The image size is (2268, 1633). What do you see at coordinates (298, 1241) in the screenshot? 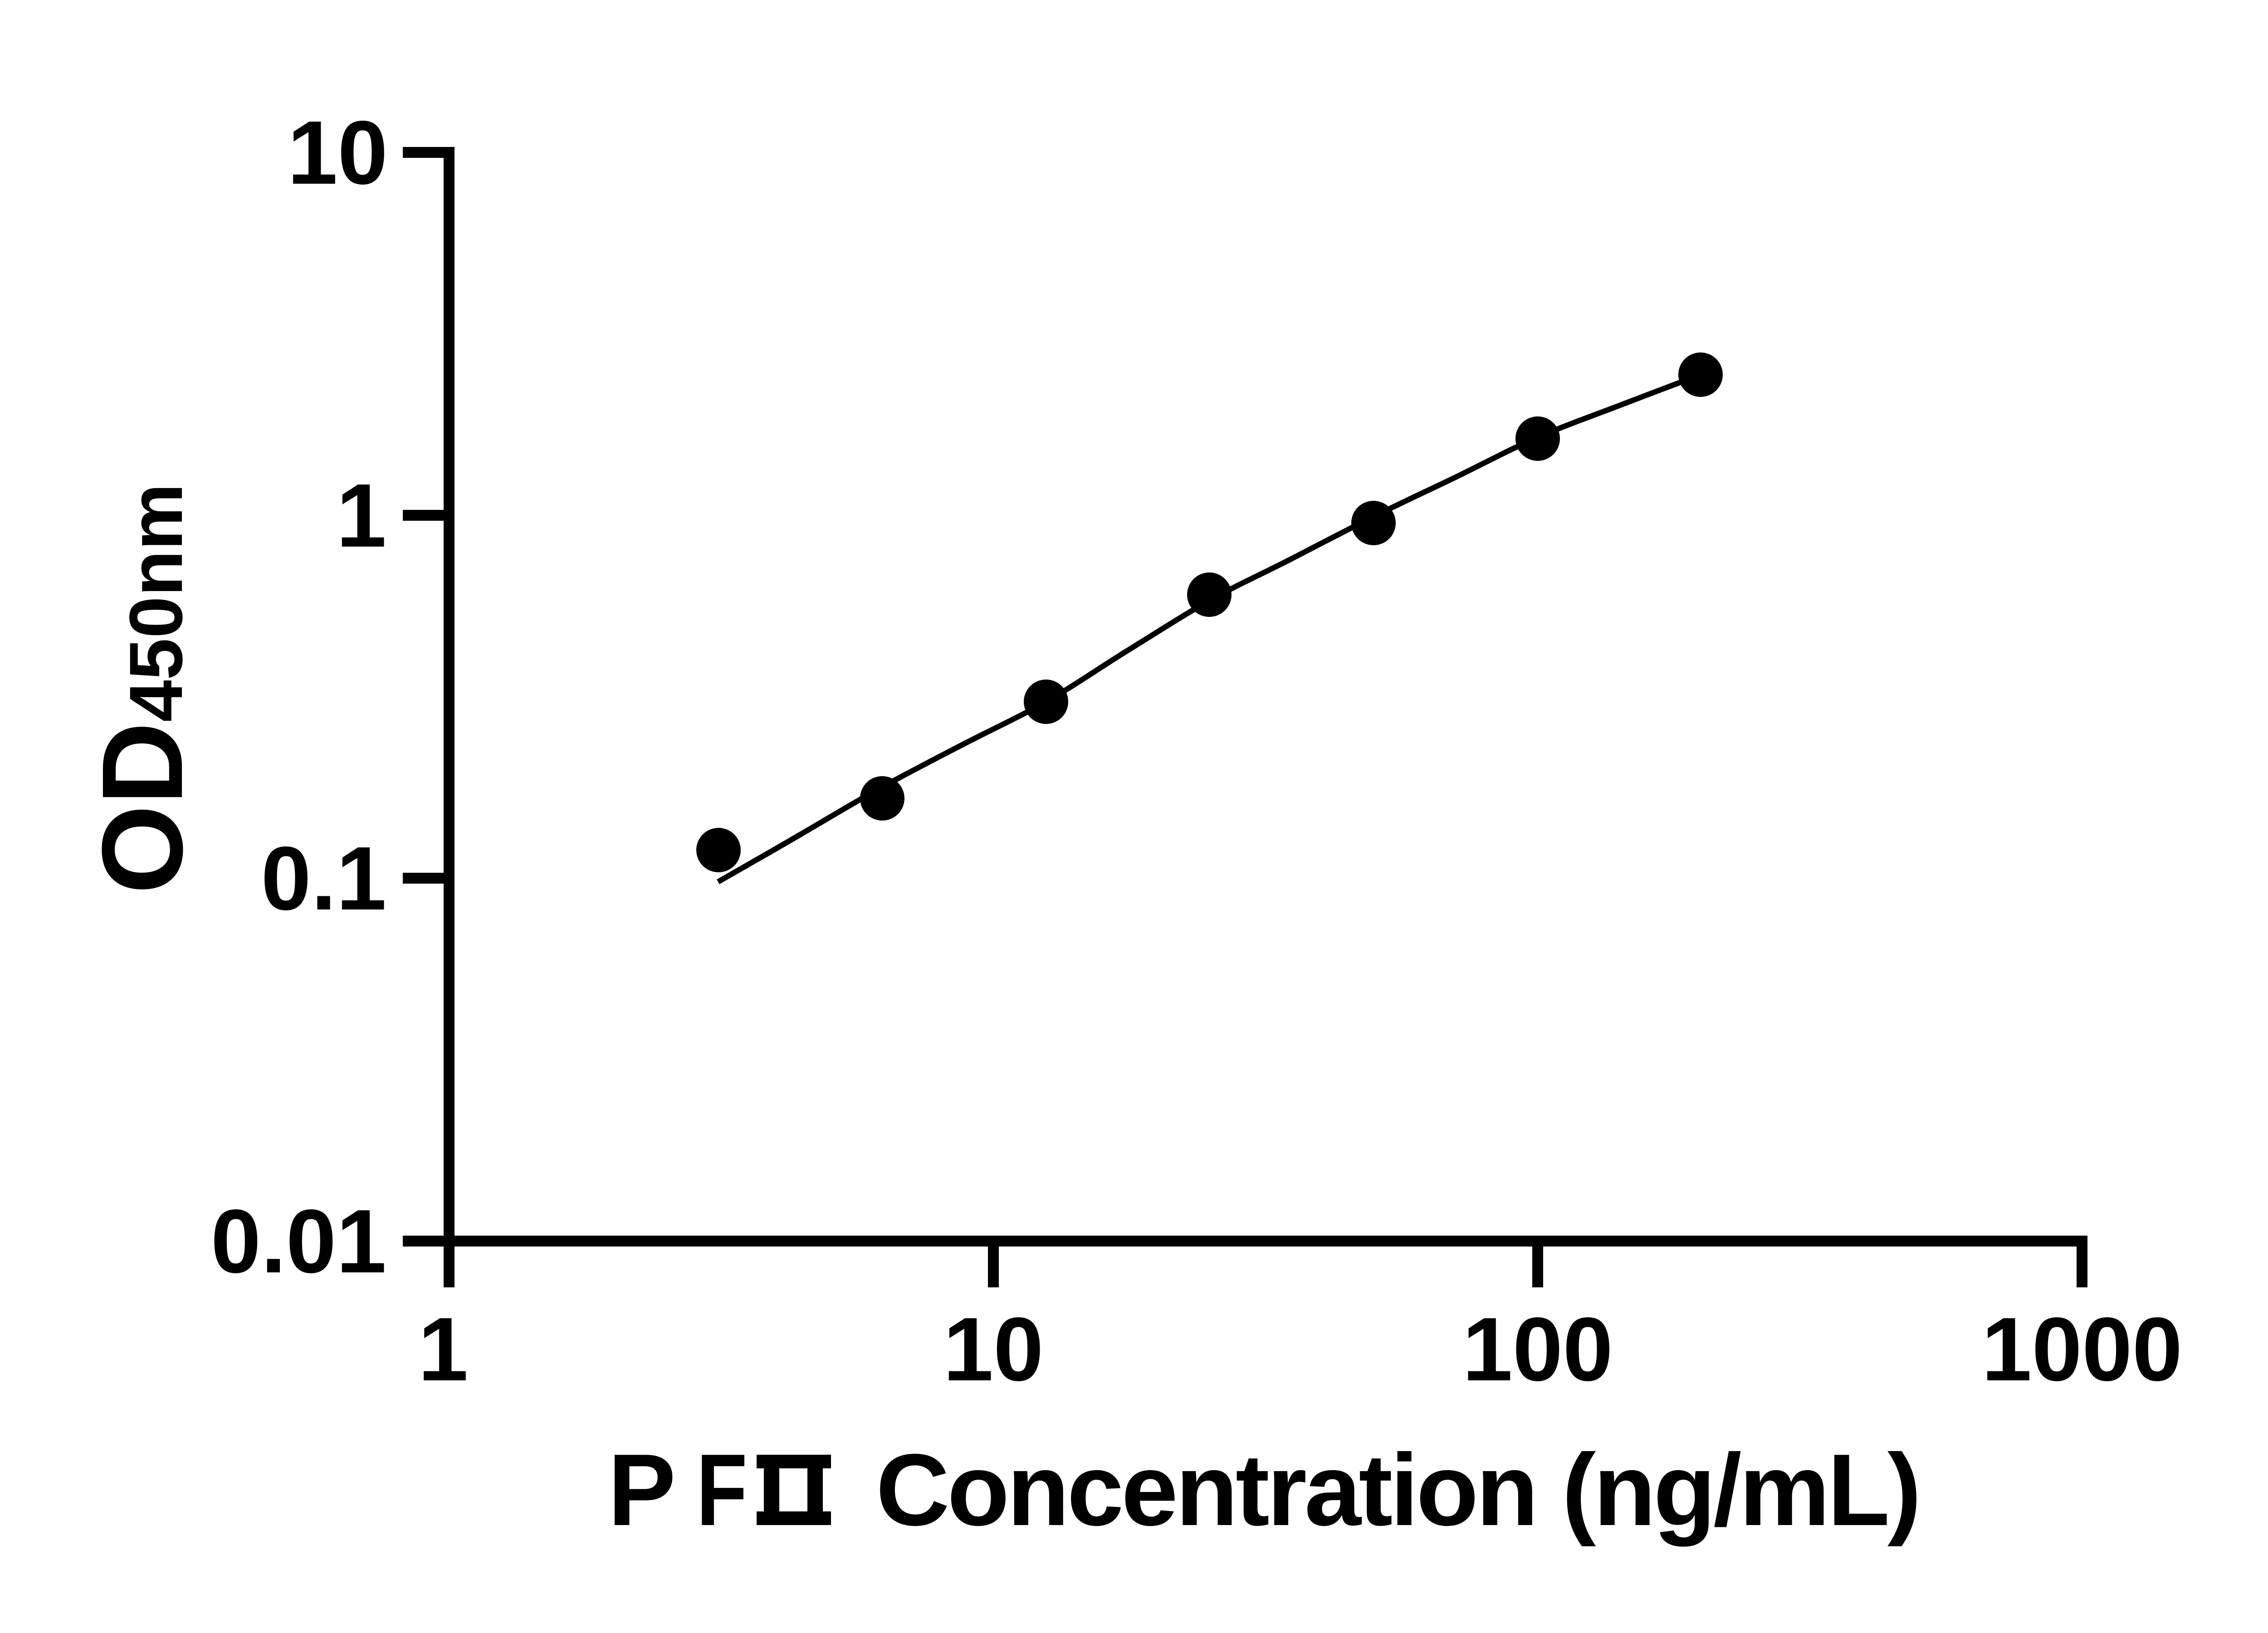
I see `svg-text: 0.01` at bounding box center [298, 1241].